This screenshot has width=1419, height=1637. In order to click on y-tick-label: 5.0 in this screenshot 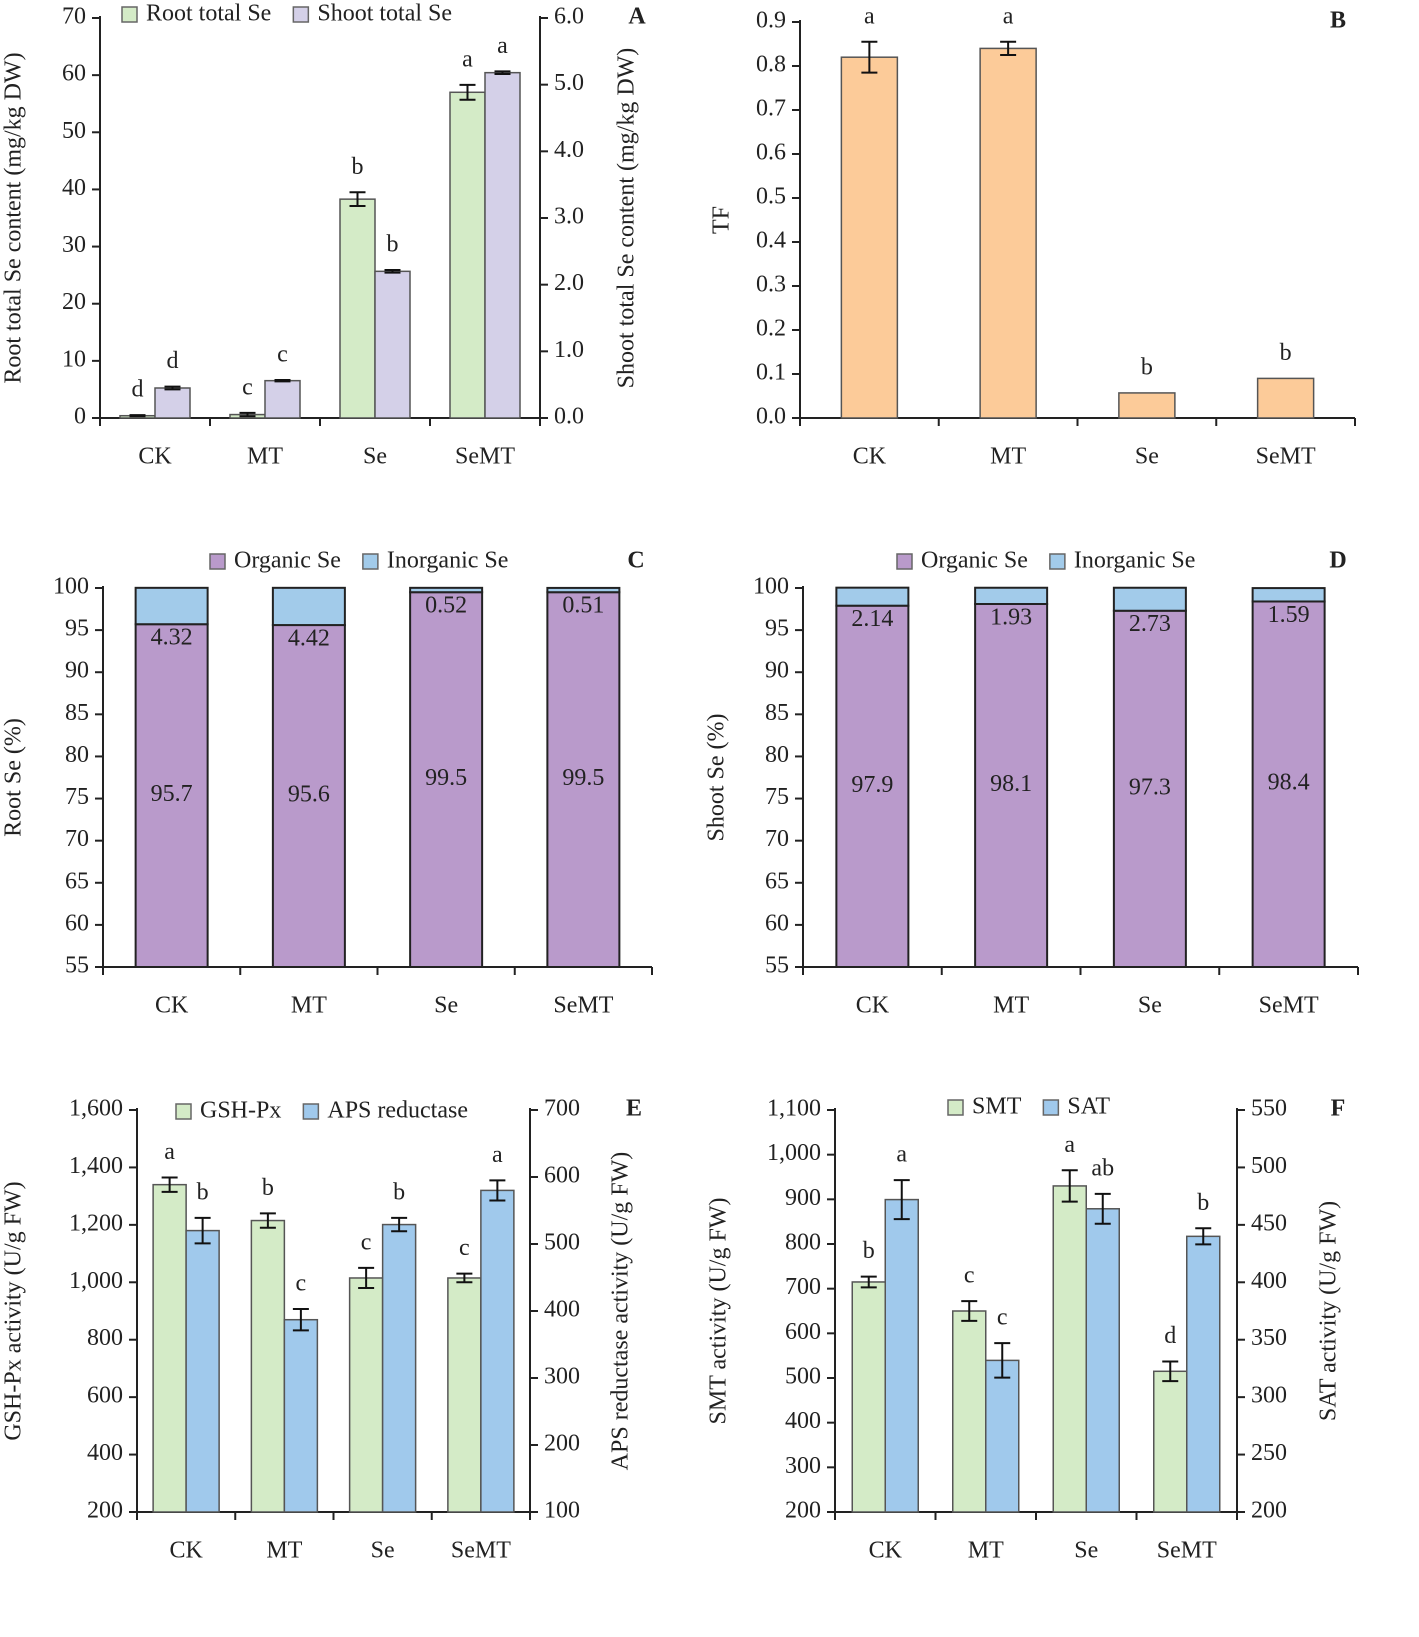, I will do `click(569, 83)`.